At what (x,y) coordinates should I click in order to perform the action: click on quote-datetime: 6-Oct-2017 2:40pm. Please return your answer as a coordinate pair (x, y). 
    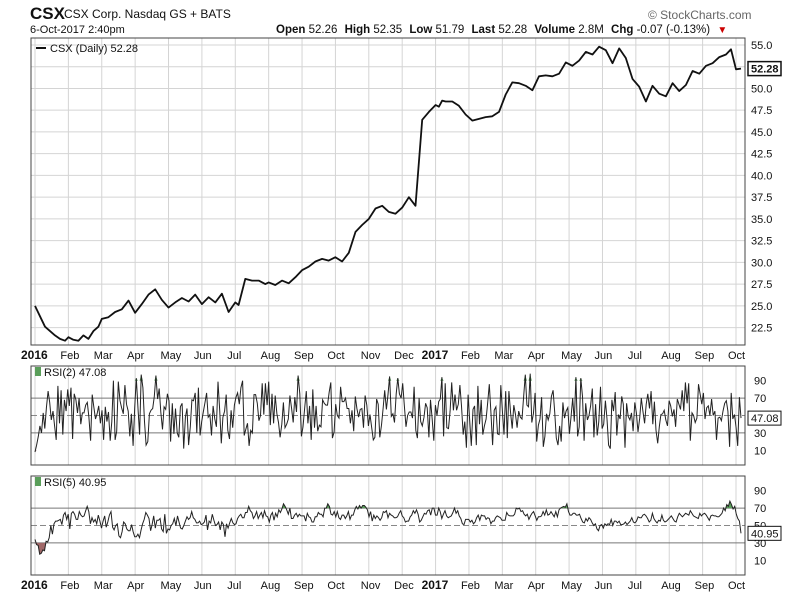
    Looking at the image, I should click on (77, 30).